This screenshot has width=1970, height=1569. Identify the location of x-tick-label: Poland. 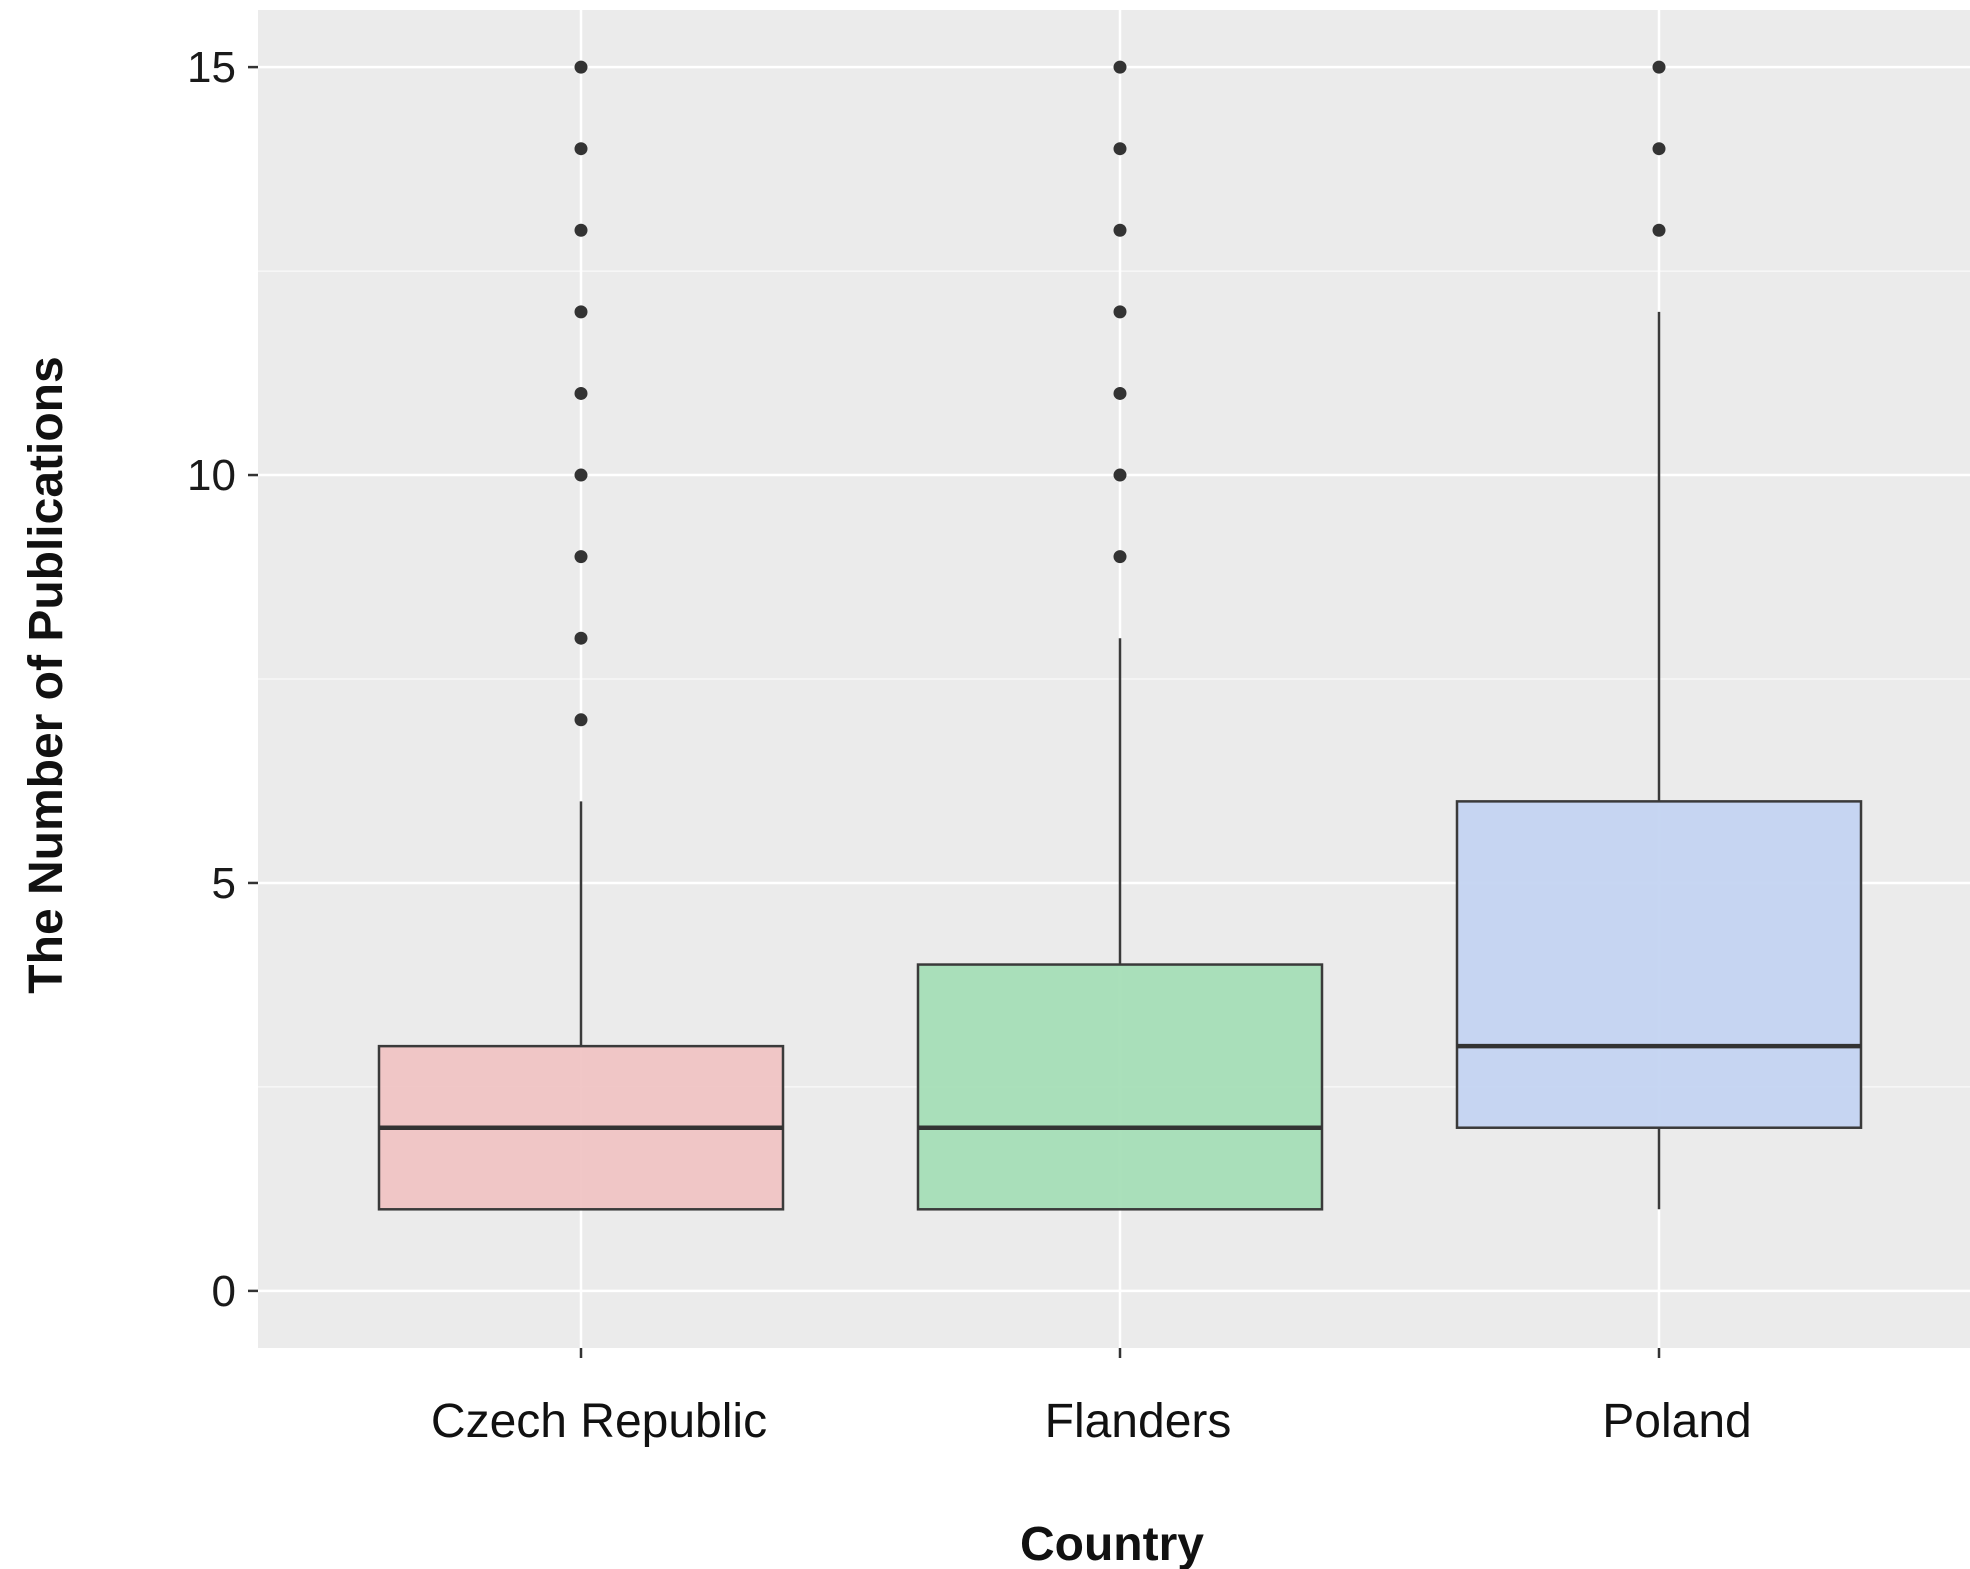
(1676, 1421).